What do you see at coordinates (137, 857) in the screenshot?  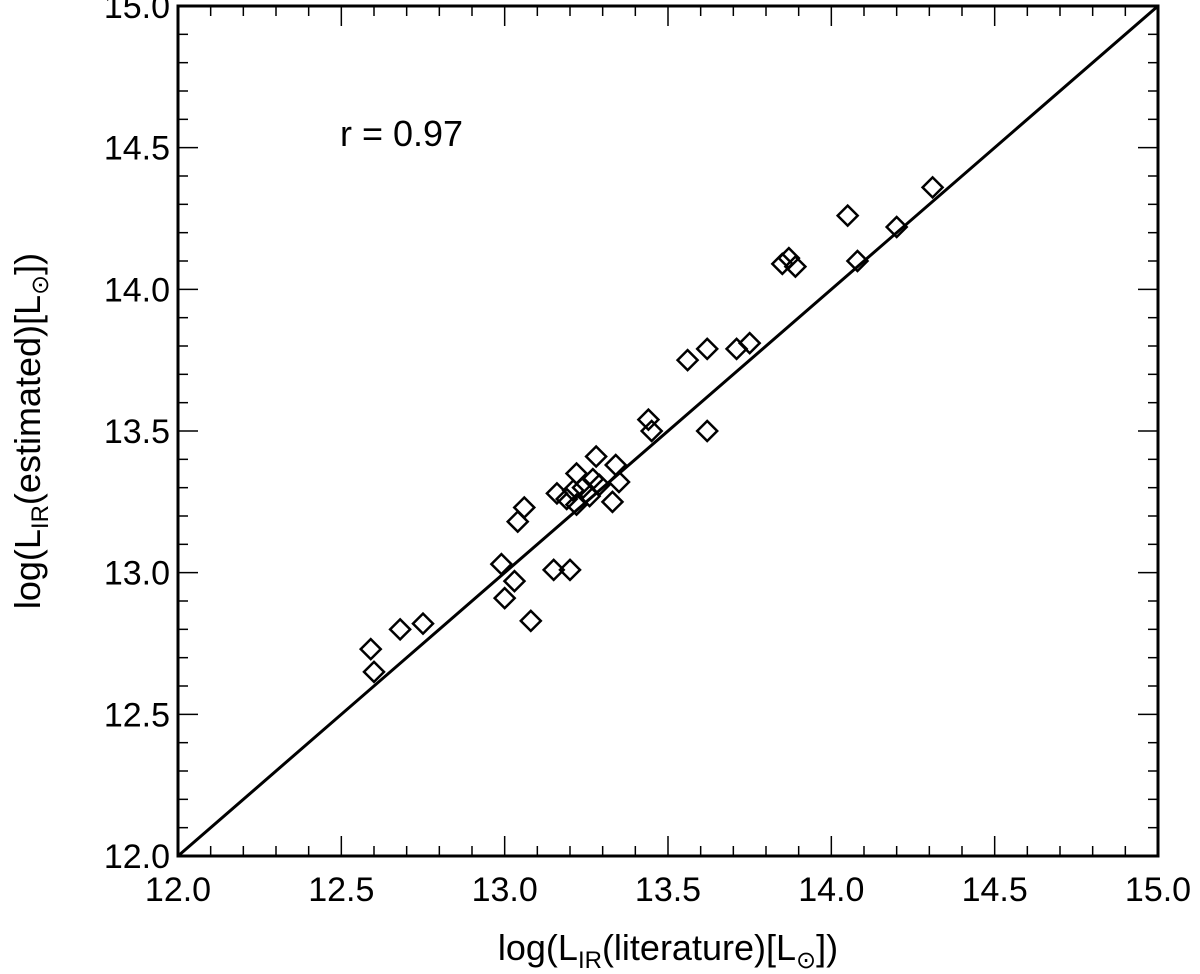 I see `y-tick-label: 12.0` at bounding box center [137, 857].